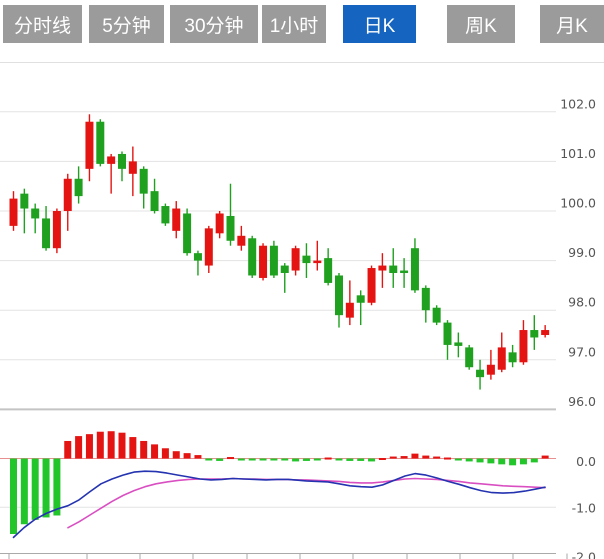 This screenshot has height=559, width=604. I want to click on tab-monthly-k: 月K, so click(572, 24).